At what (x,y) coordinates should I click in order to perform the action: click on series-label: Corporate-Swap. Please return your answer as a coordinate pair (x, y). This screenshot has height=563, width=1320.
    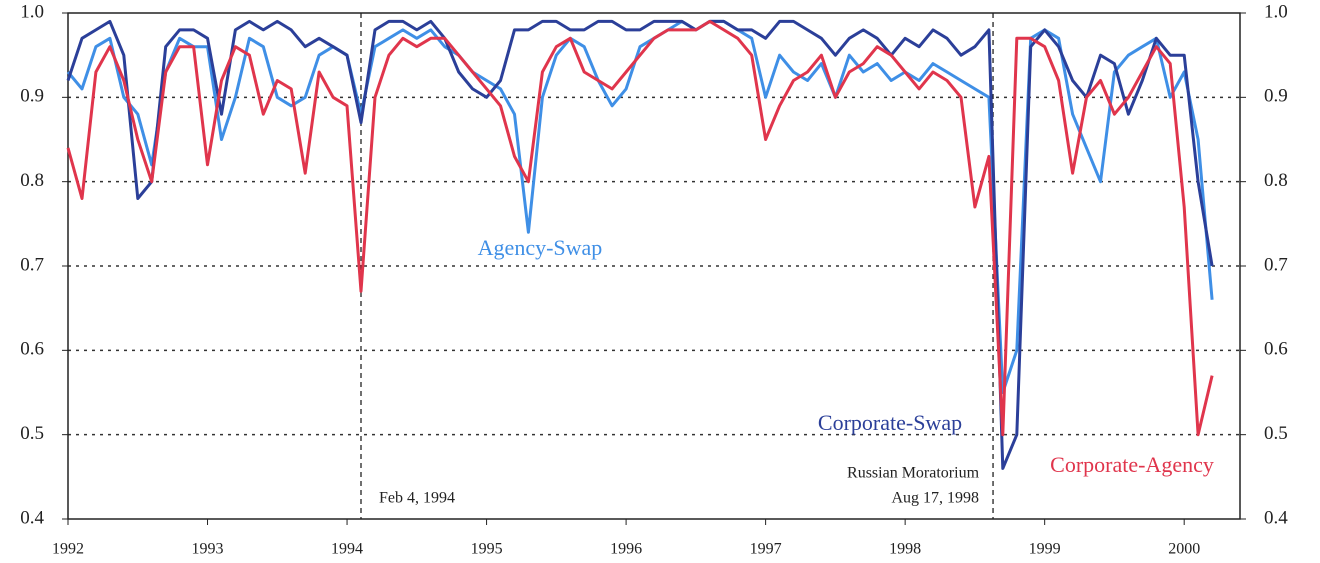
    Looking at the image, I should click on (890, 422).